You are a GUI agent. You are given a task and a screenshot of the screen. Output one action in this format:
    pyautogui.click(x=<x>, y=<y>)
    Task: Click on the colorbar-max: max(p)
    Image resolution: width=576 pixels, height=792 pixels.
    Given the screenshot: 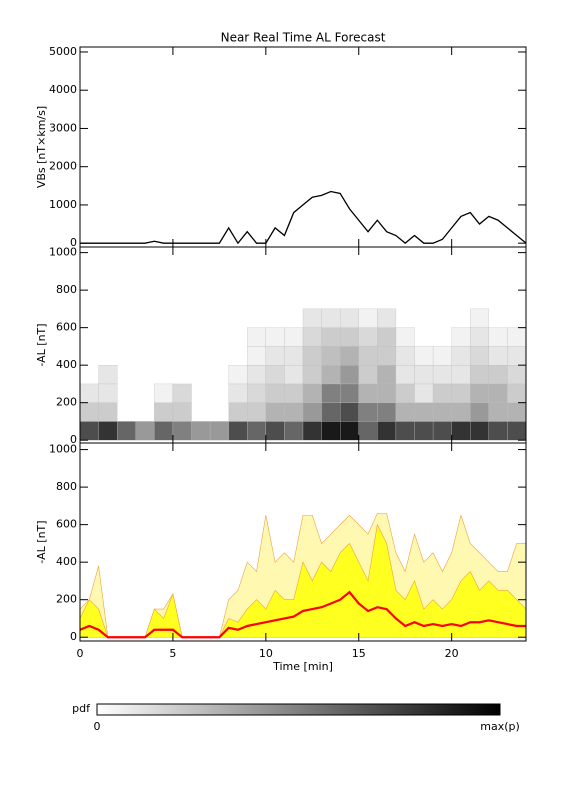 What is the action you would take?
    pyautogui.click(x=500, y=726)
    